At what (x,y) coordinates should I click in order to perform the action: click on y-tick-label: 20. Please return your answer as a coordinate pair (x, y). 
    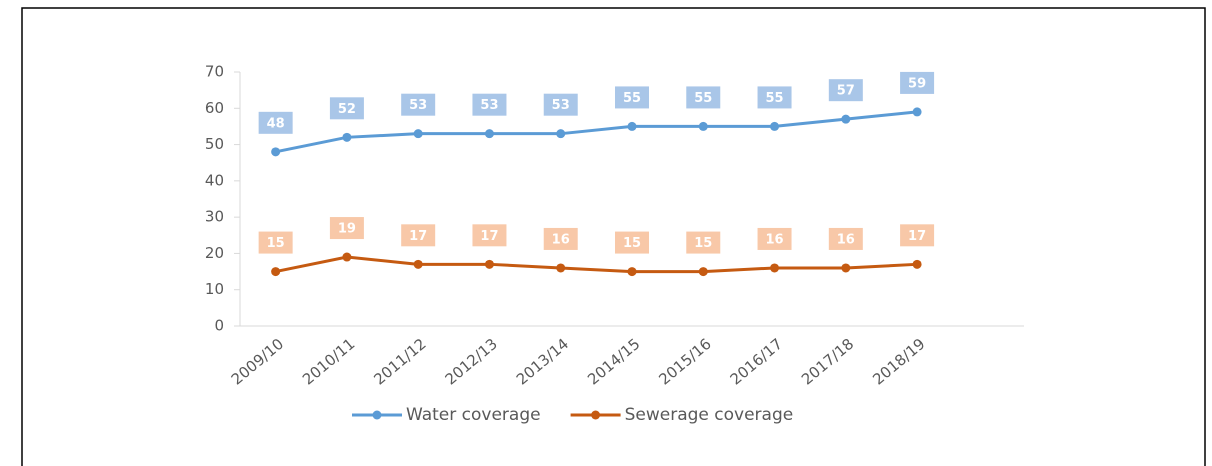
    Looking at the image, I should click on (214, 253).